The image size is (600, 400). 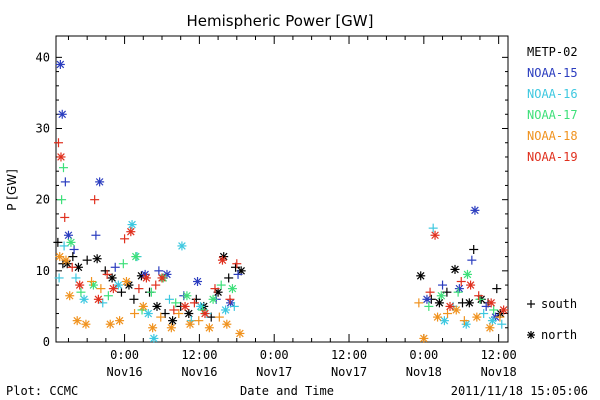 I want to click on x-tick-label: 0:00, so click(x=423, y=355).